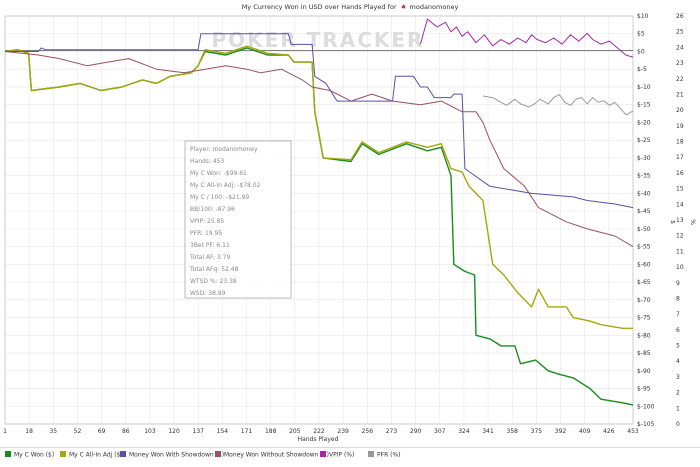  I want to click on y-money-tick-label: $-45, so click(644, 211).